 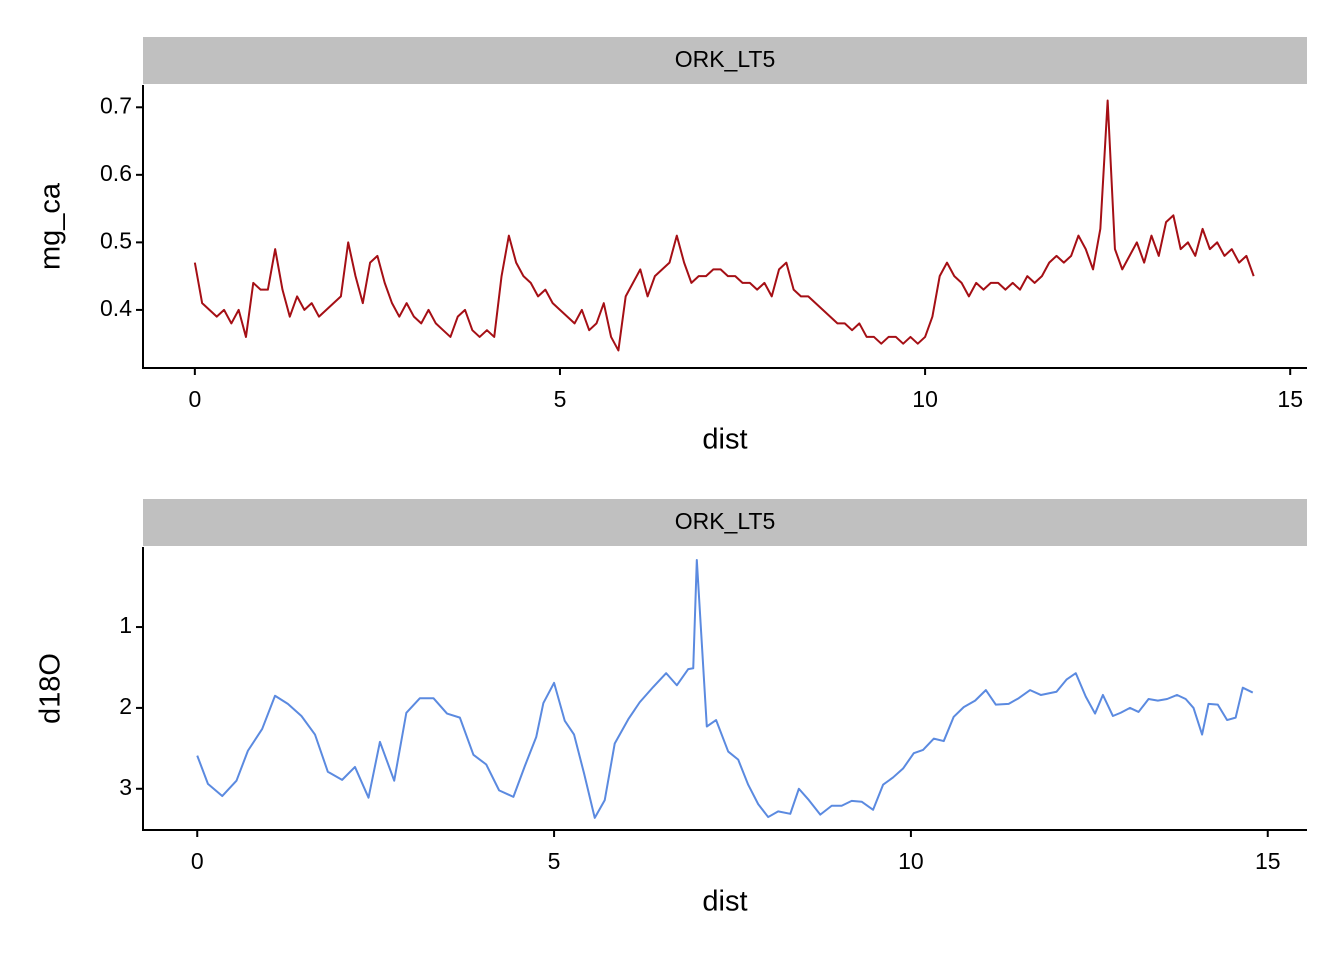 I want to click on y-tick-label: 0.6, so click(x=116, y=173).